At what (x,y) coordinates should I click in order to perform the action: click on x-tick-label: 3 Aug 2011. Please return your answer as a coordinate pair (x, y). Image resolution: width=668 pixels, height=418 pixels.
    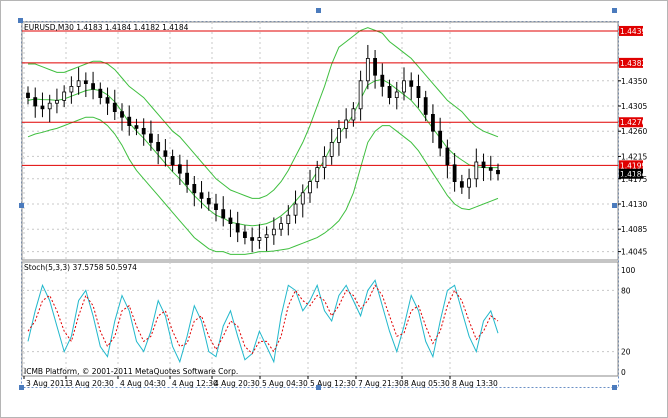
    Looking at the image, I should click on (47, 383).